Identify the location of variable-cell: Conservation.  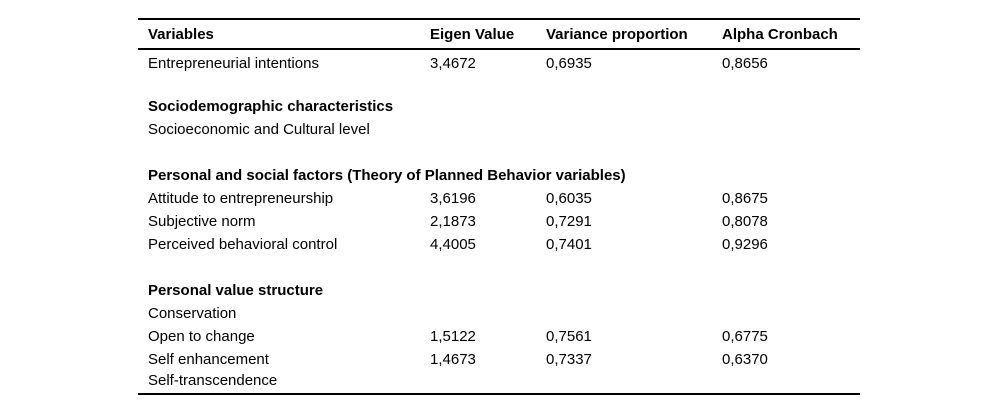
(192, 313).